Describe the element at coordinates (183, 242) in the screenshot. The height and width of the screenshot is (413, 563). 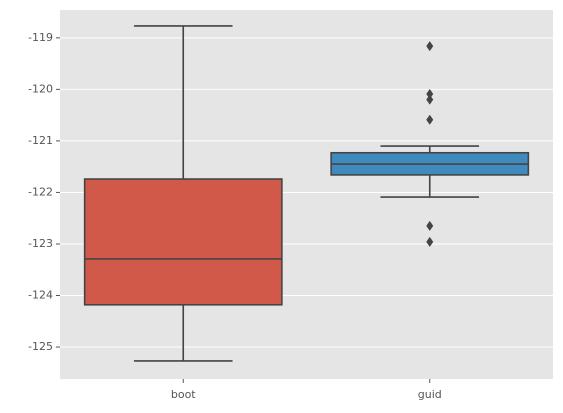
I see `box` at that location.